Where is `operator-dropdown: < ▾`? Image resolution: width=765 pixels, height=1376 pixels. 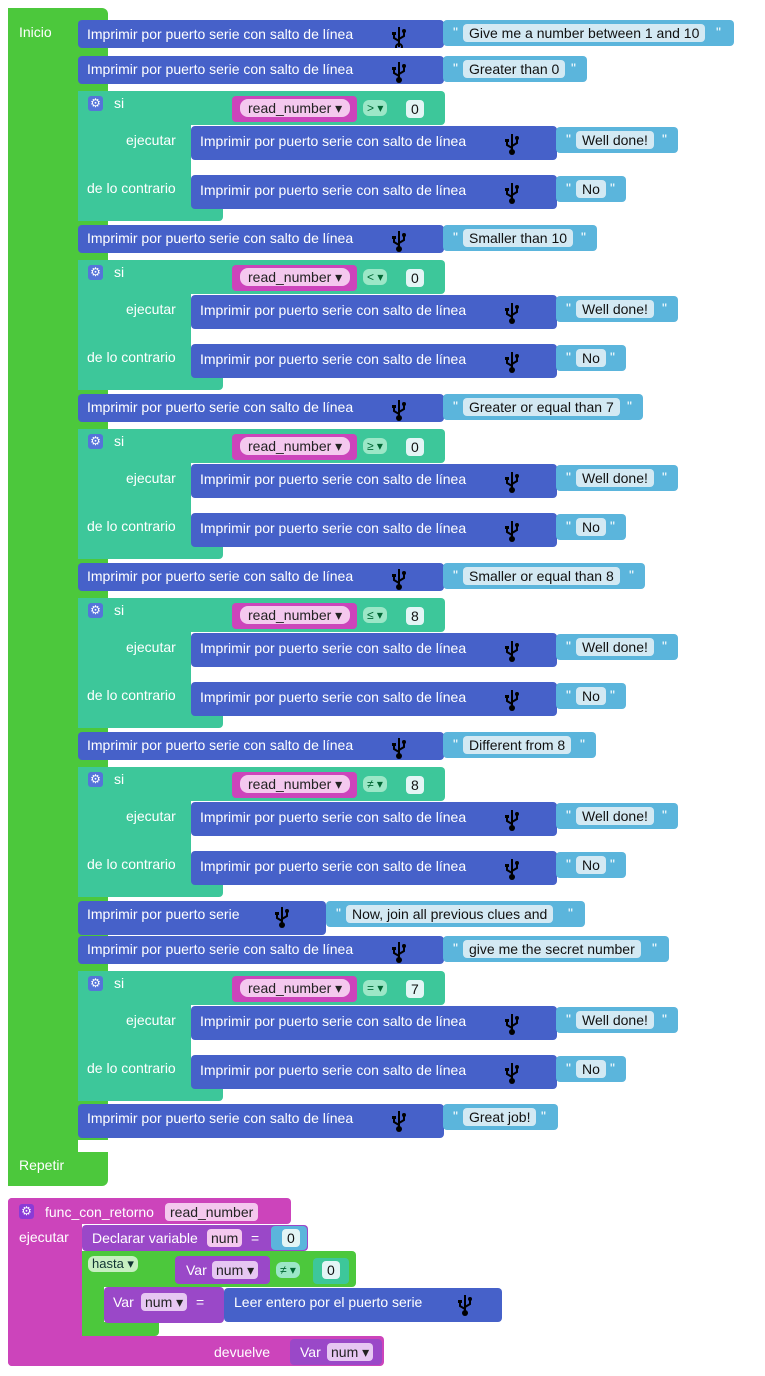
operator-dropdown: < ▾ is located at coordinates (375, 277).